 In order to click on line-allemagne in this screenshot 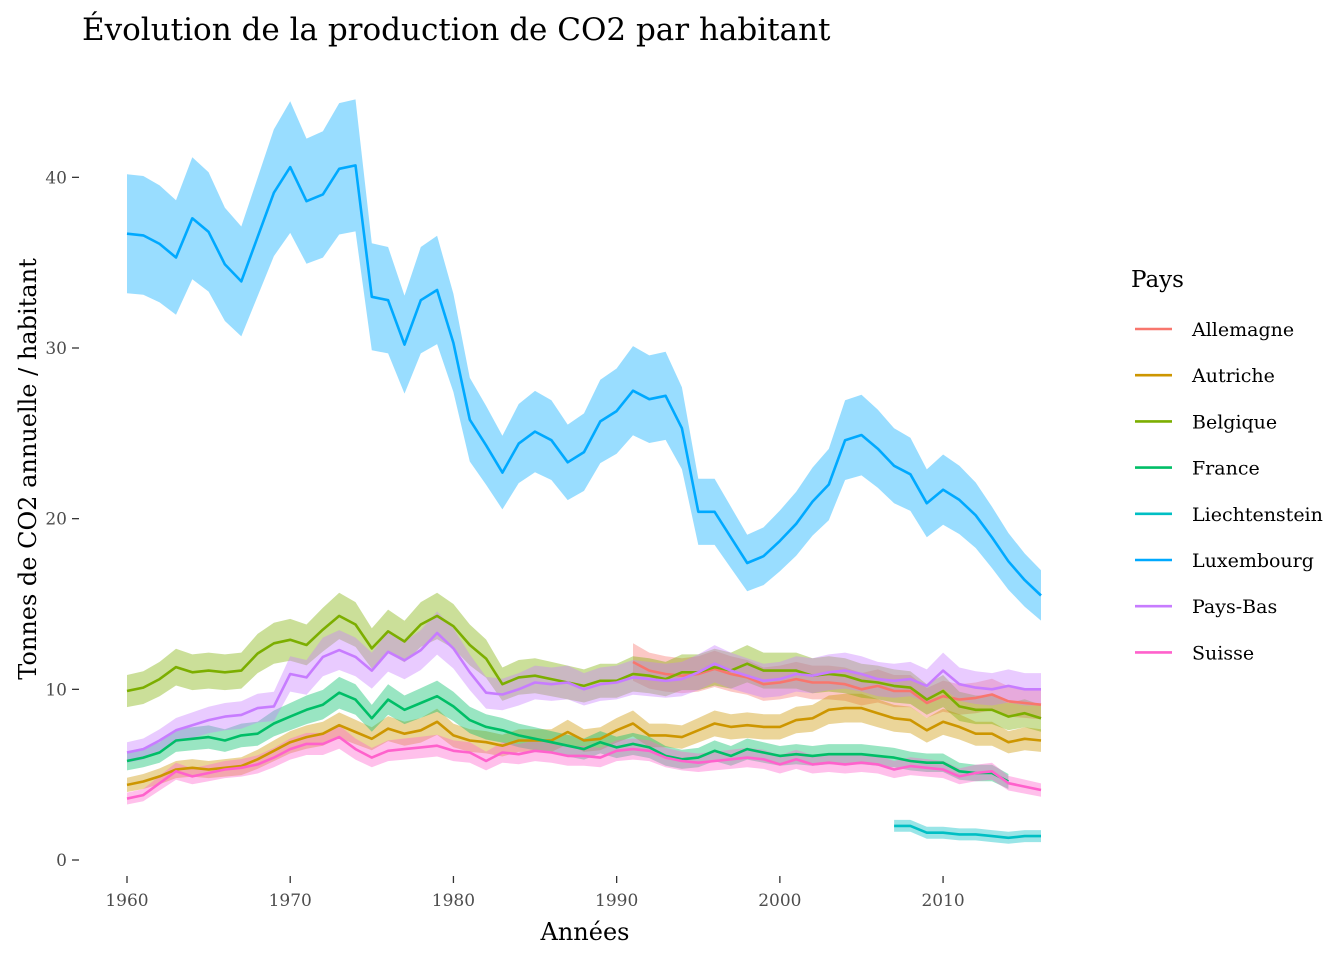, I will do `click(837, 683)`.